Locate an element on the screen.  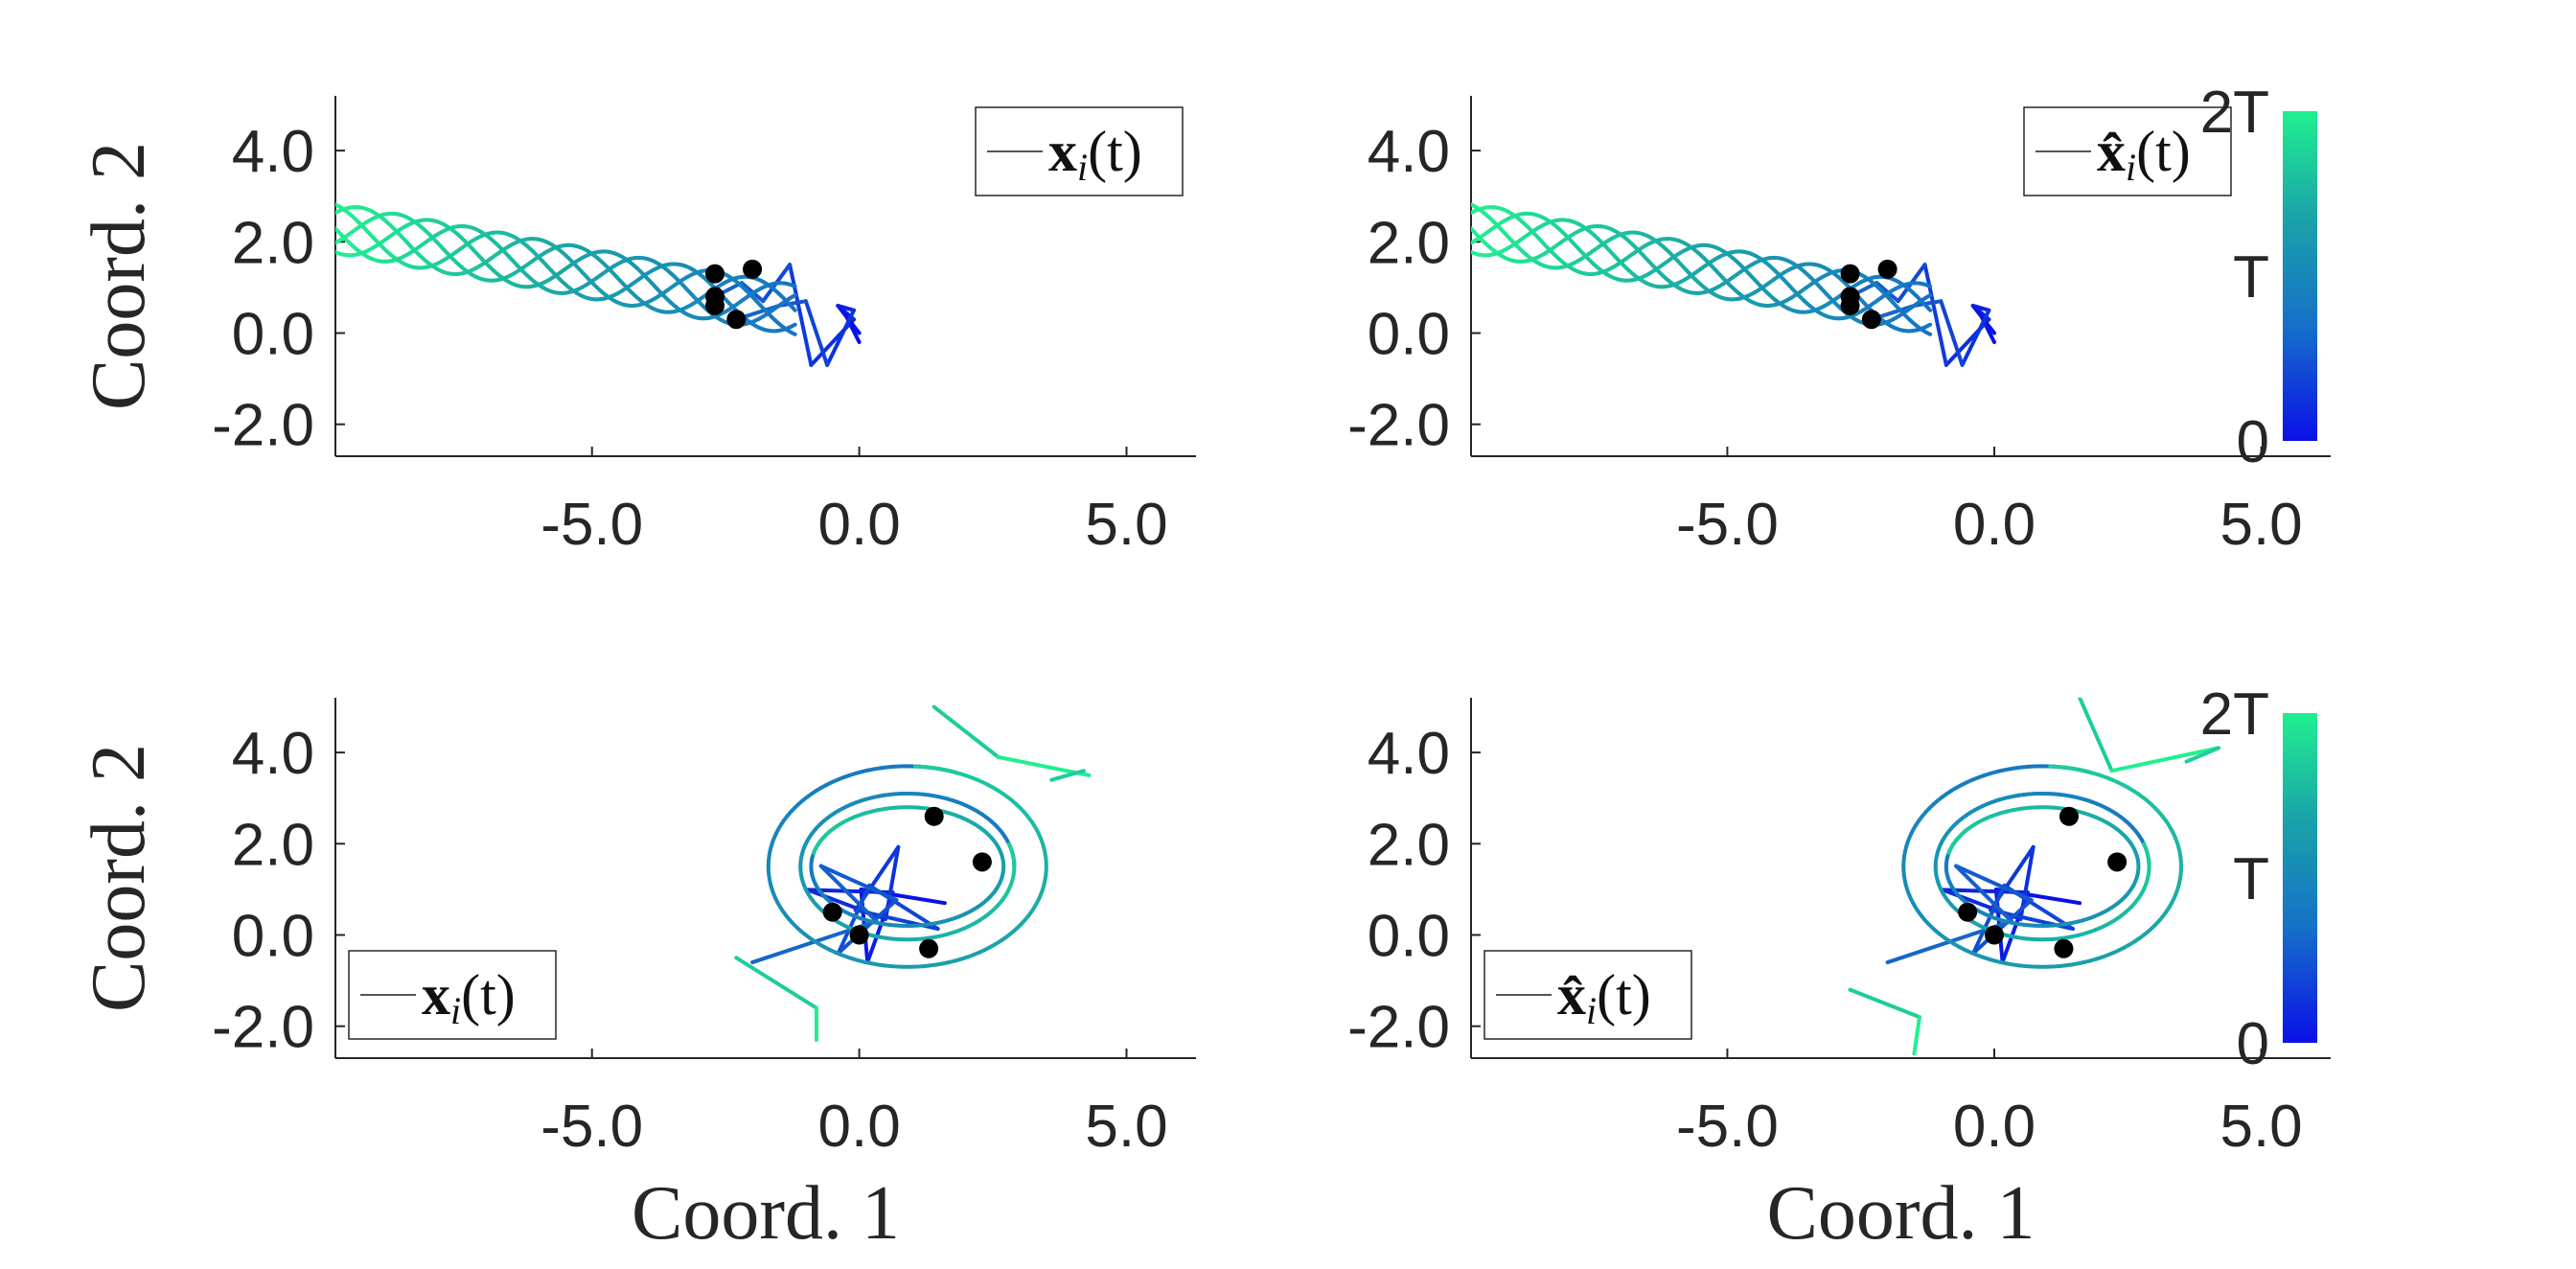
legend-label: x̂i(t) is located at coordinates (2144, 154).